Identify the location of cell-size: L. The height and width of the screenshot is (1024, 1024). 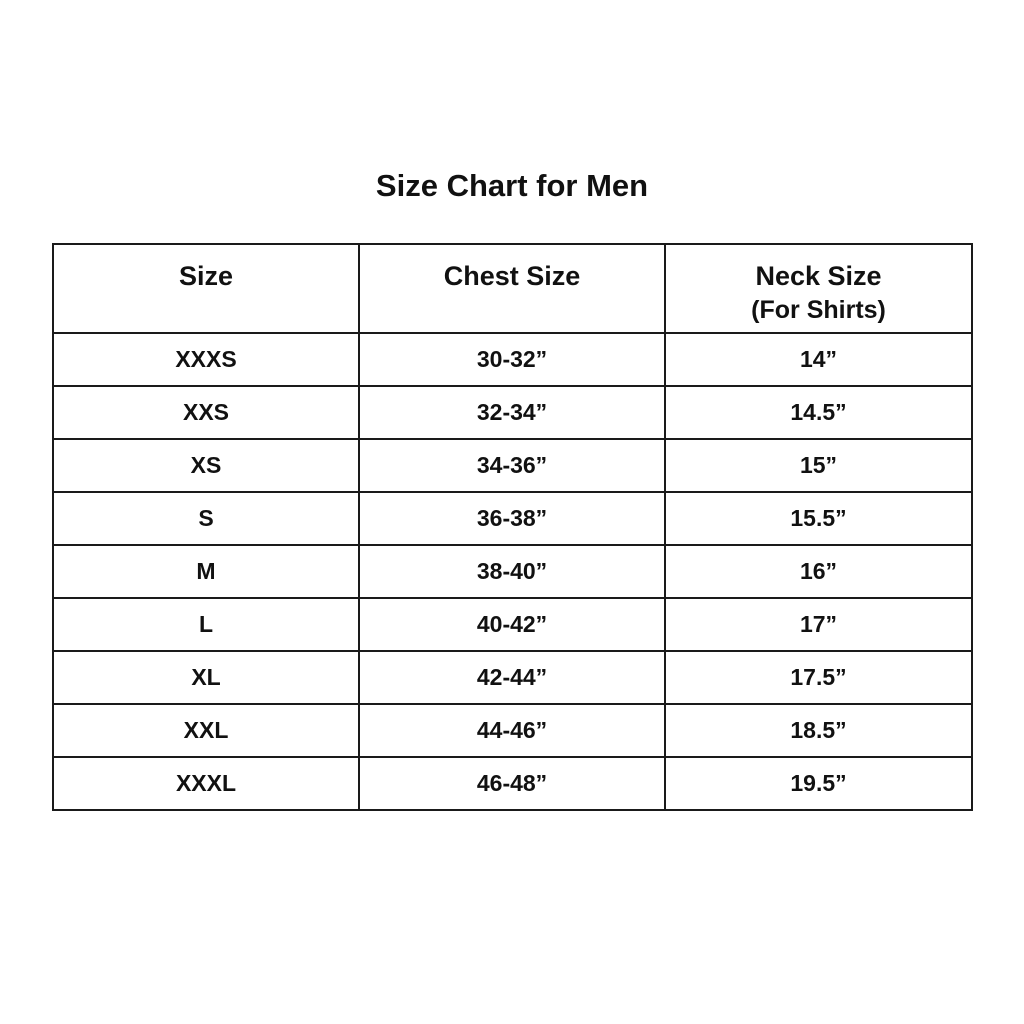
(206, 624).